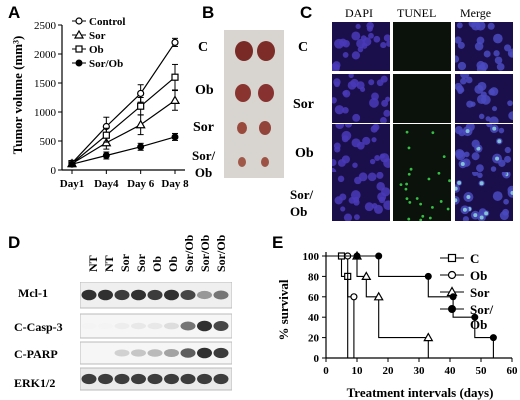  What do you see at coordinates (45, 55) in the screenshot?
I see `ytick-label-a: 2000` at bounding box center [45, 55].